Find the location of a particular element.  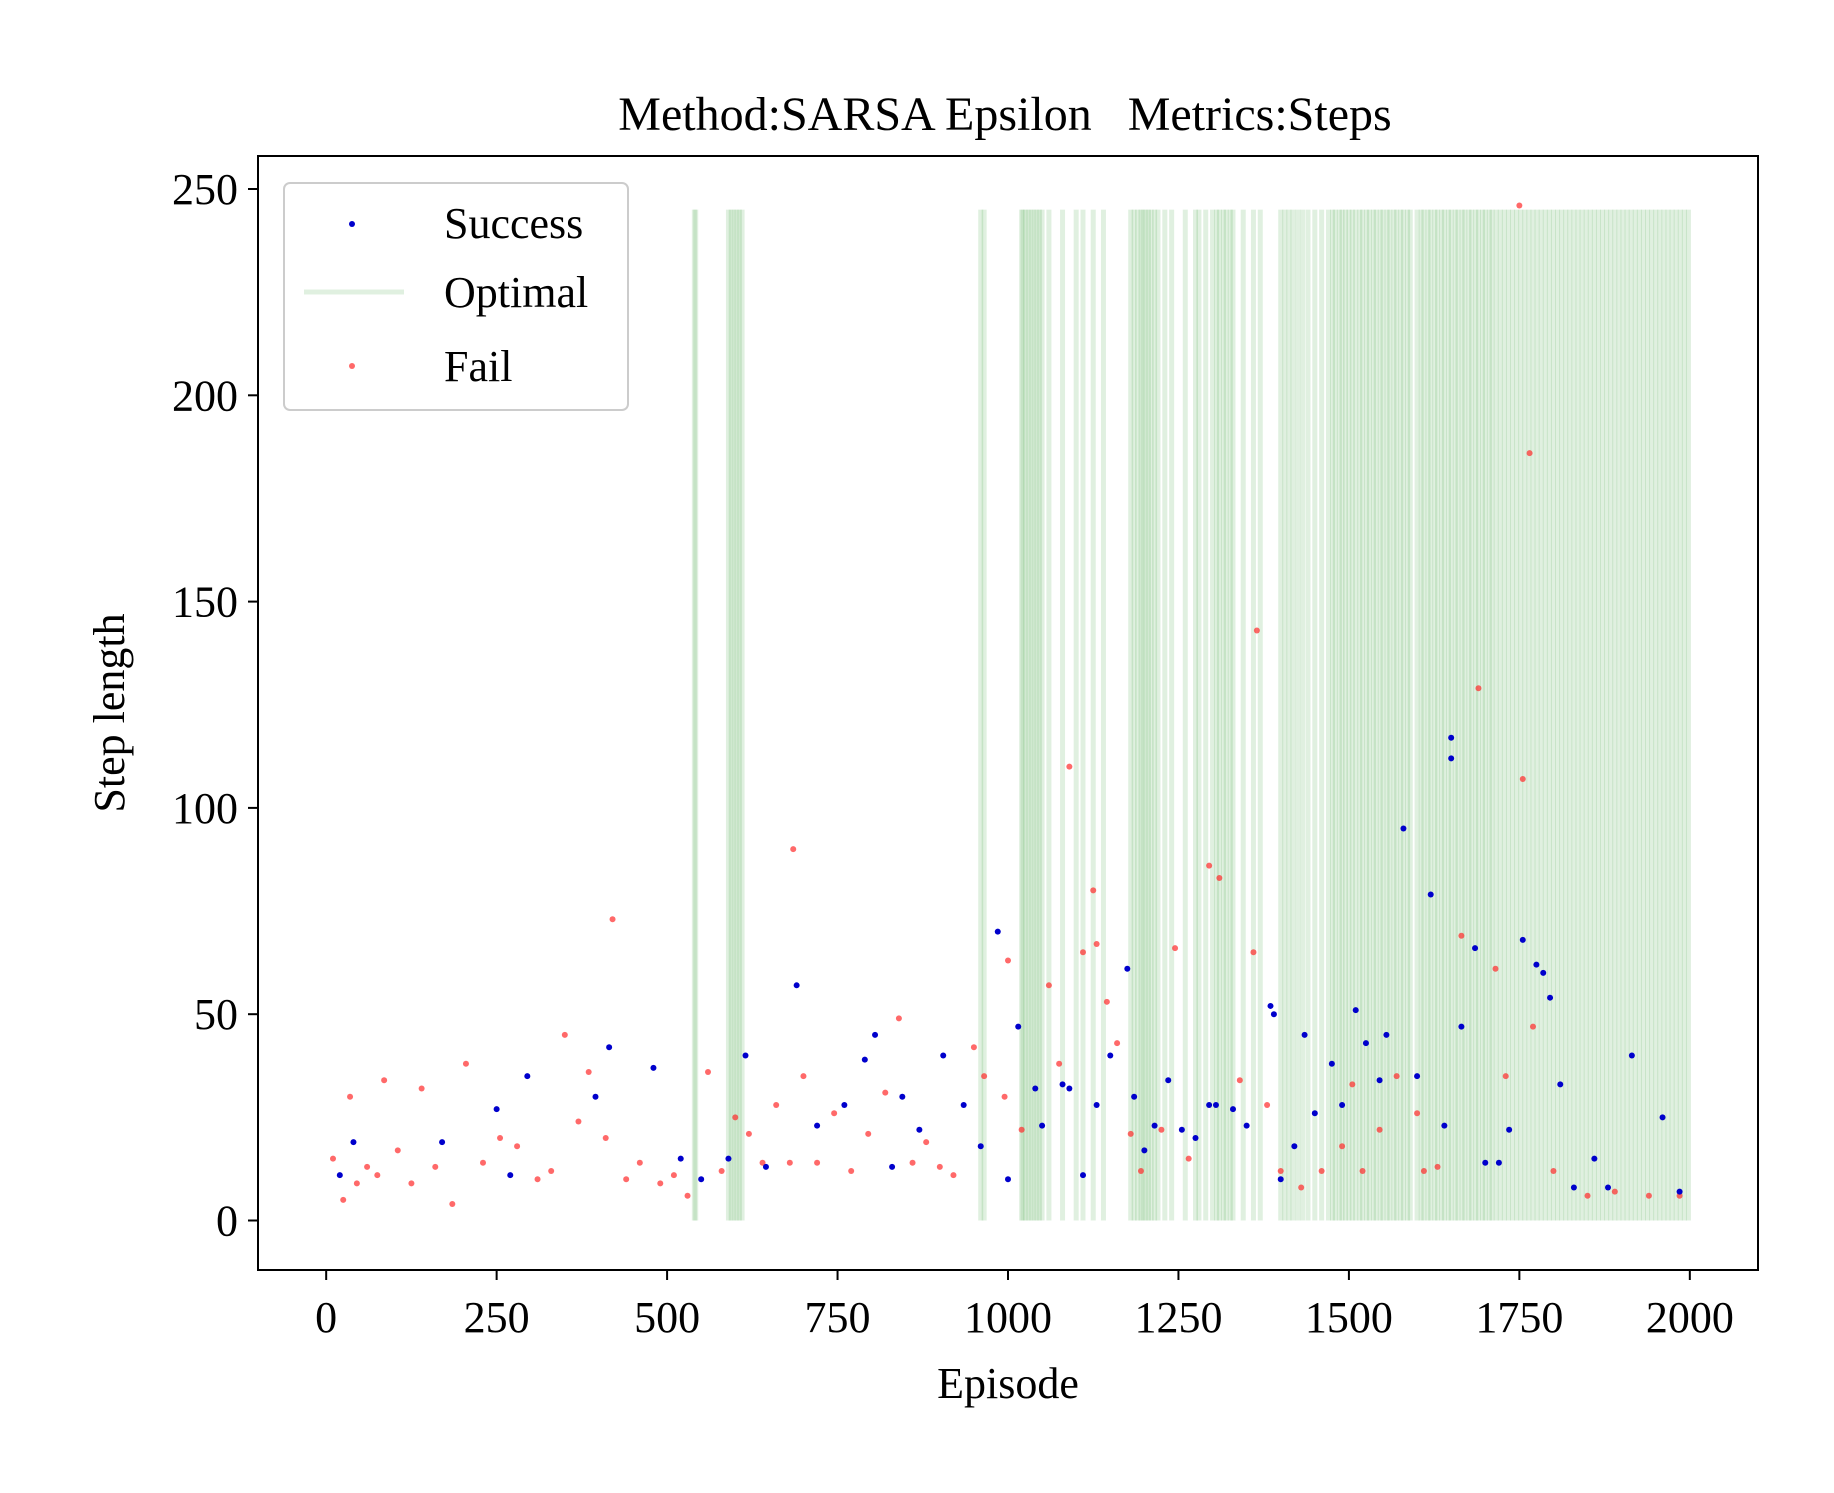

legend-success-label: Success is located at coordinates (513, 223).